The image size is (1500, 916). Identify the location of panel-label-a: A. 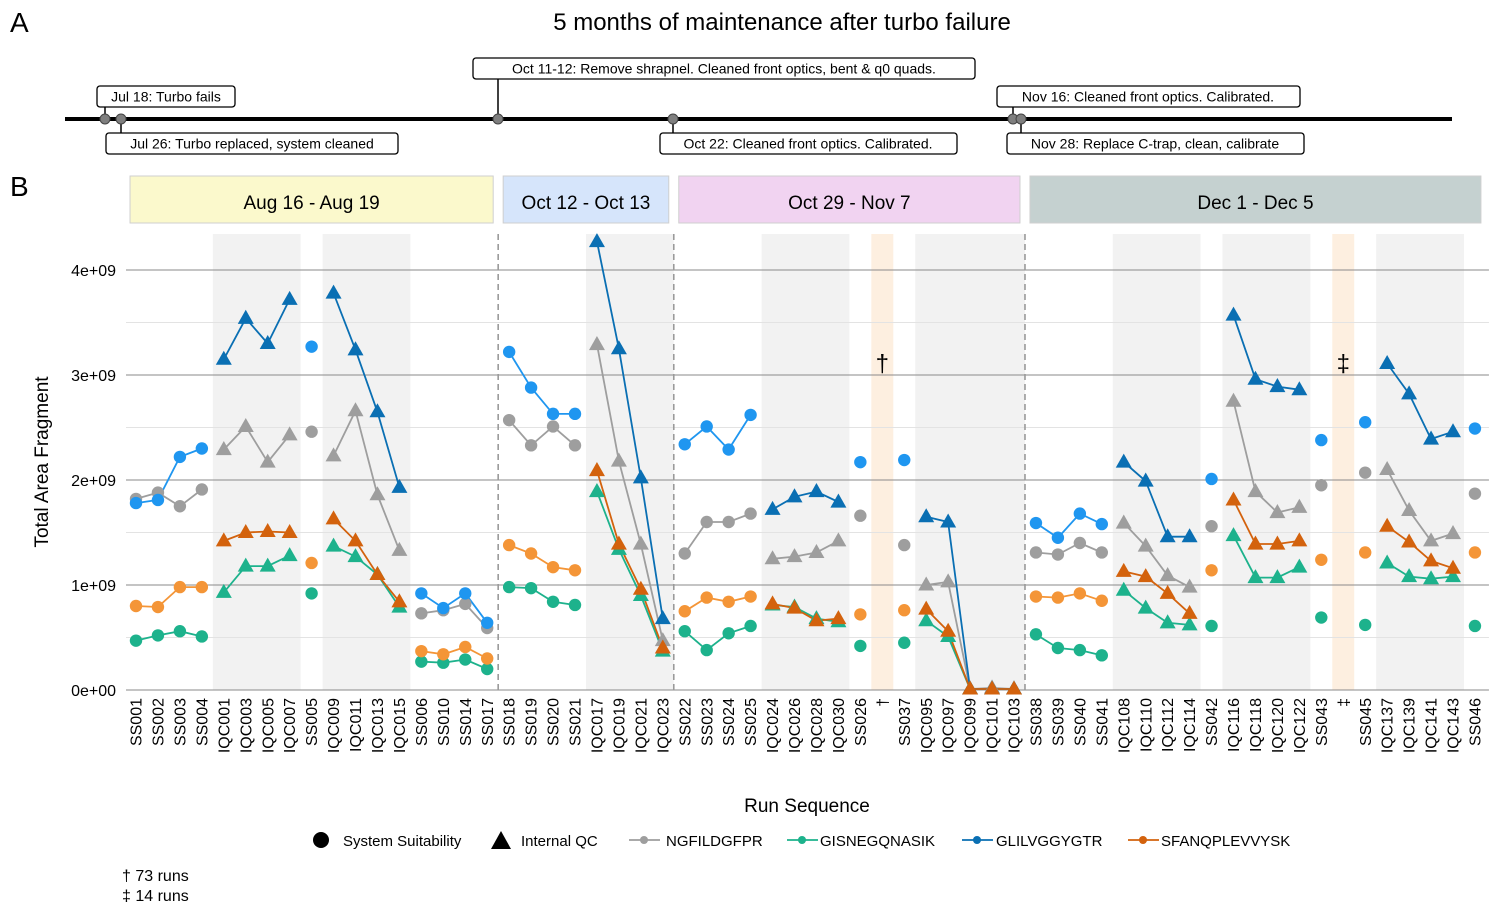
(19, 22).